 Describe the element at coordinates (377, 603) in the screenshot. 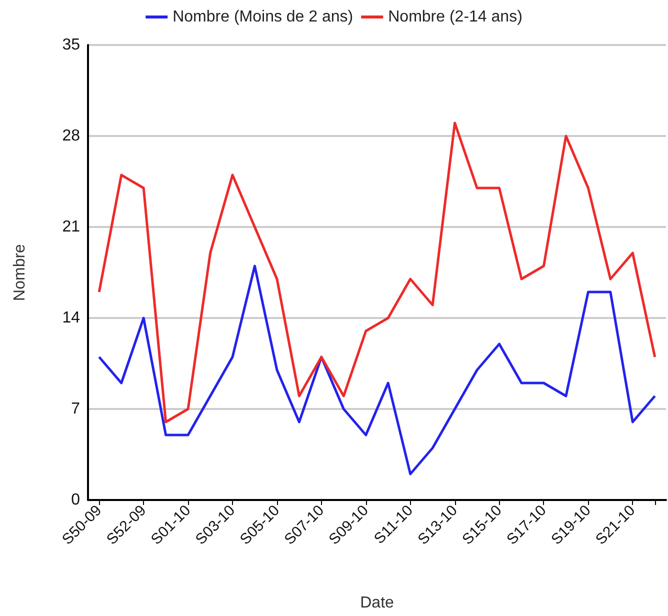

I see `x-axis-title: Date` at that location.